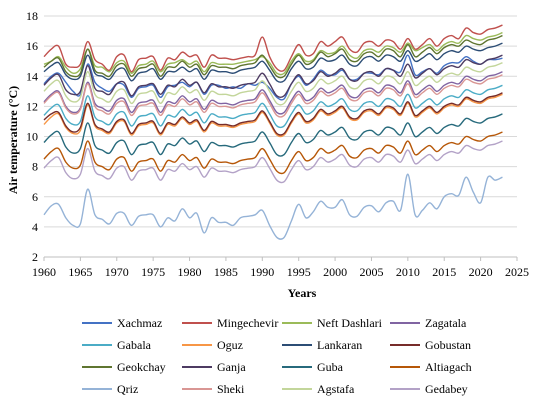 The width and height of the screenshot is (550, 410). Describe the element at coordinates (273, 206) in the screenshot. I see `series-line-qriz` at that location.